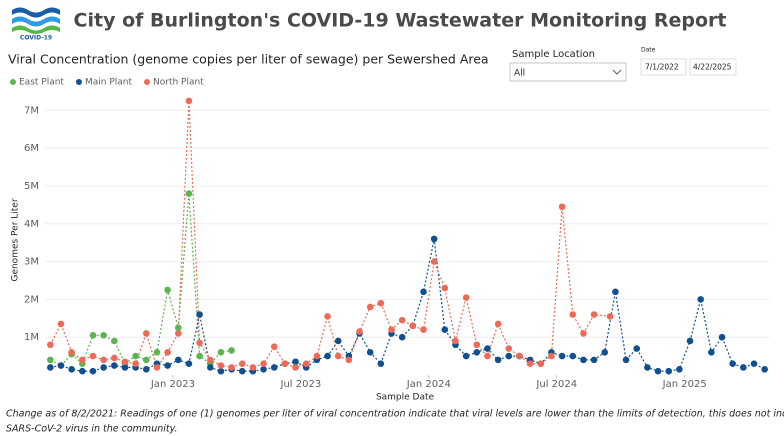  Describe the element at coordinates (301, 384) in the screenshot. I see `x-tick-label: Jul 2023` at that location.